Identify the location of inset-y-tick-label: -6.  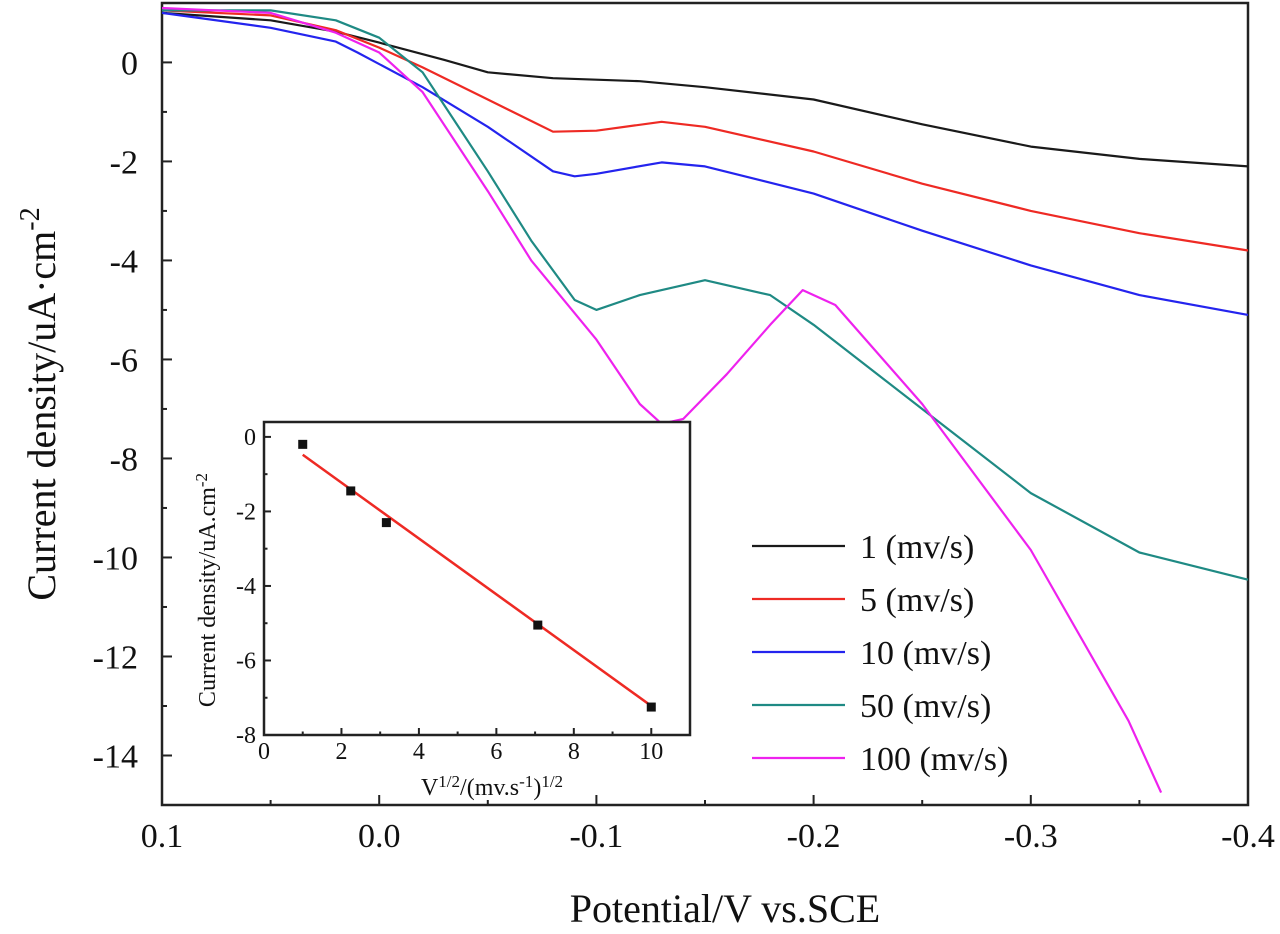
(246, 661).